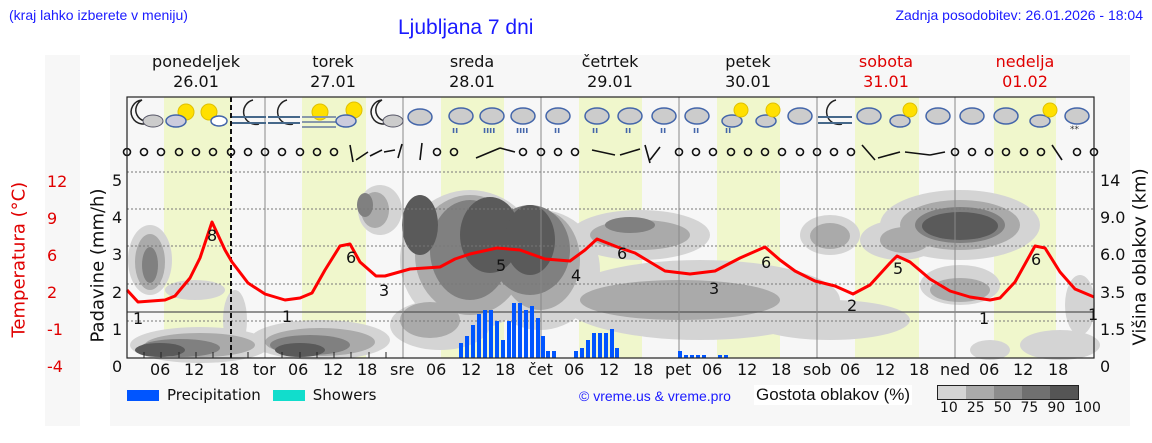 The height and width of the screenshot is (443, 1152). I want to click on day-header-sat: sobota 31.01, so click(886, 72).